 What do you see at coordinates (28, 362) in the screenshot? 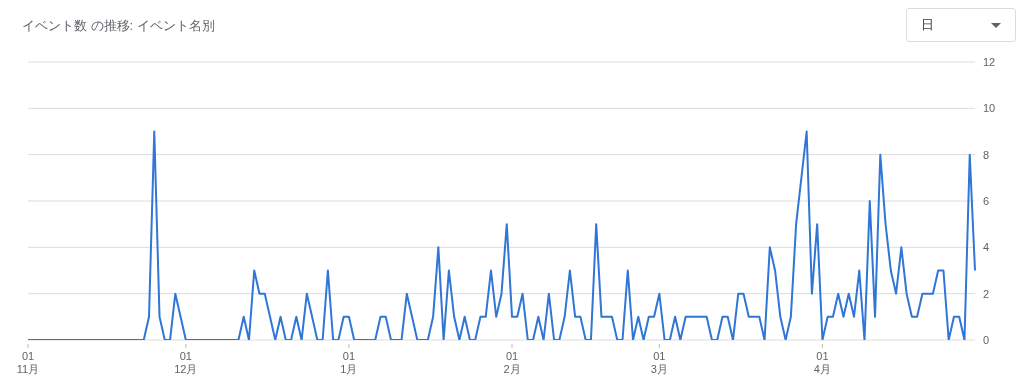
I see `x-tick-label: 01 11月` at bounding box center [28, 362].